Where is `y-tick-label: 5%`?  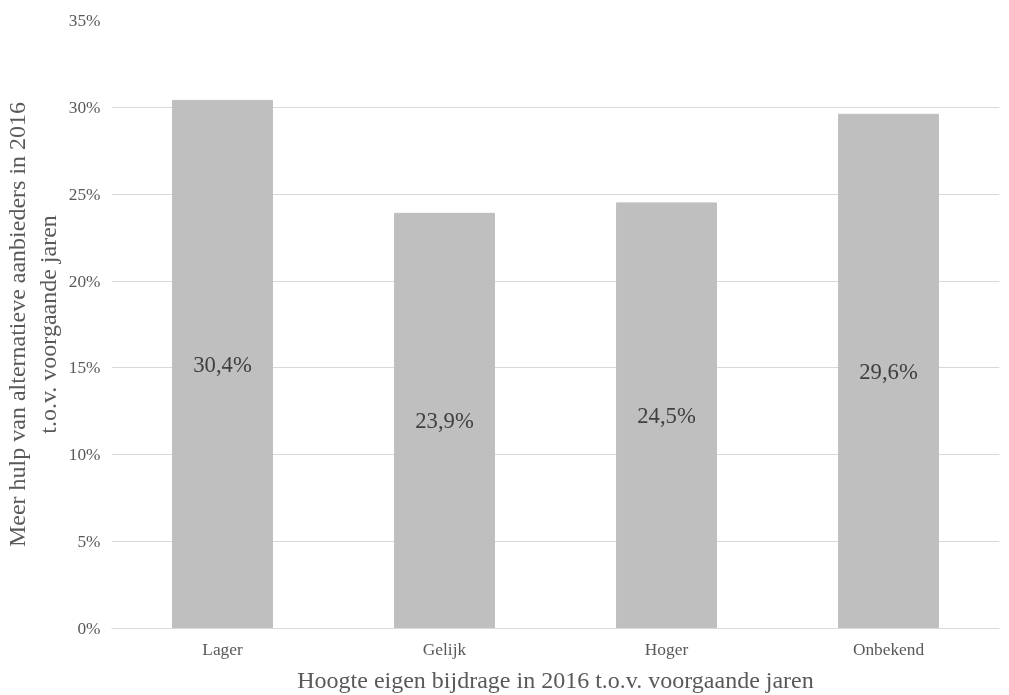 y-tick-label: 5% is located at coordinates (89, 542).